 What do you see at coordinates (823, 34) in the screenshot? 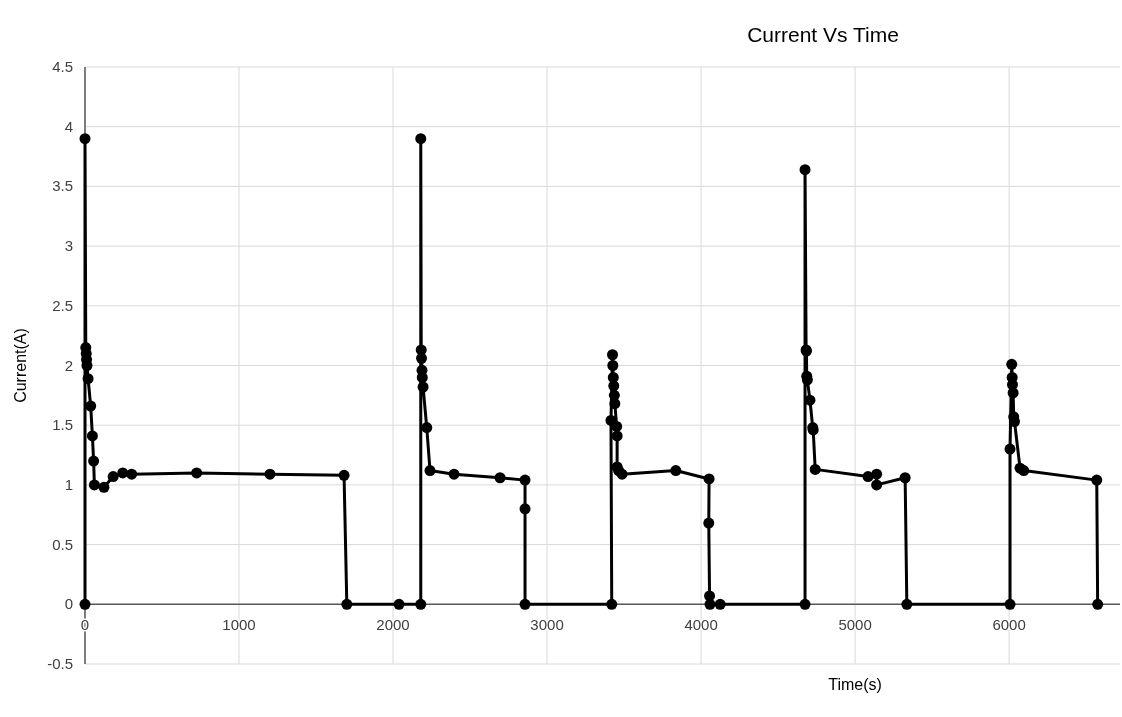
I see `chart-title: Current Vs Time` at bounding box center [823, 34].